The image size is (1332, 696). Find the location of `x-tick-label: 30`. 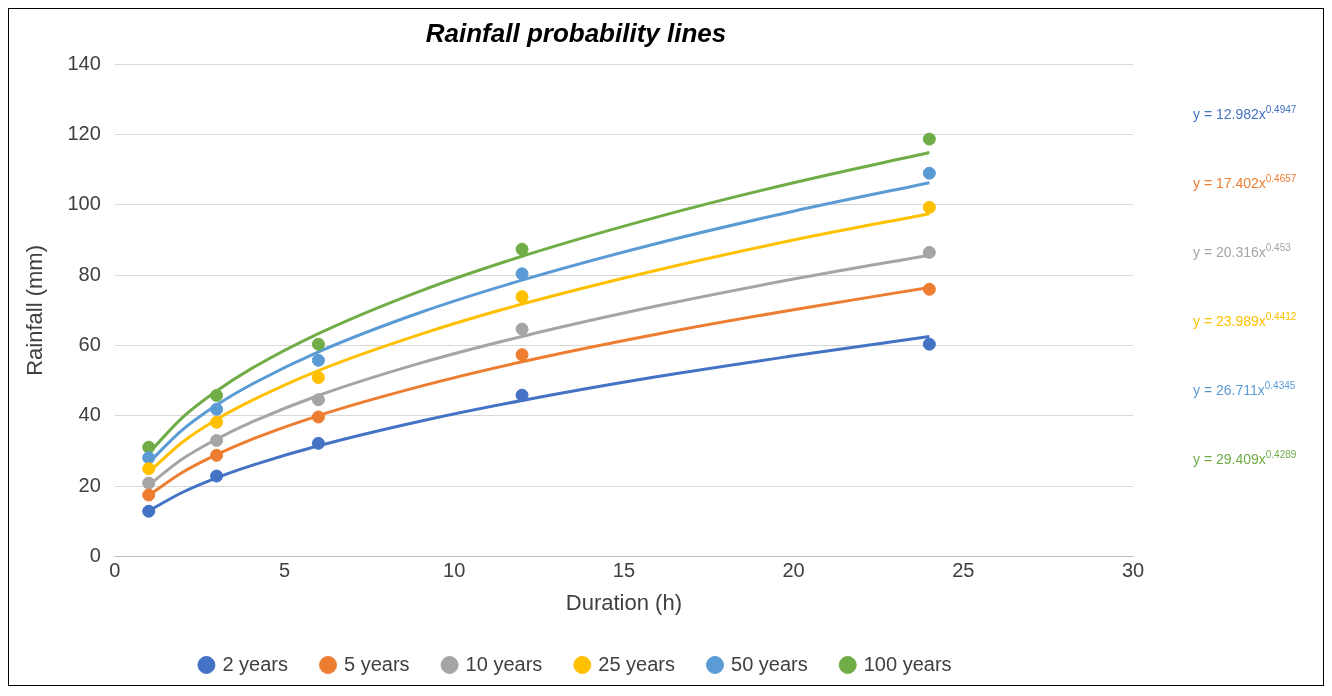

x-tick-label: 30 is located at coordinates (1133, 570).